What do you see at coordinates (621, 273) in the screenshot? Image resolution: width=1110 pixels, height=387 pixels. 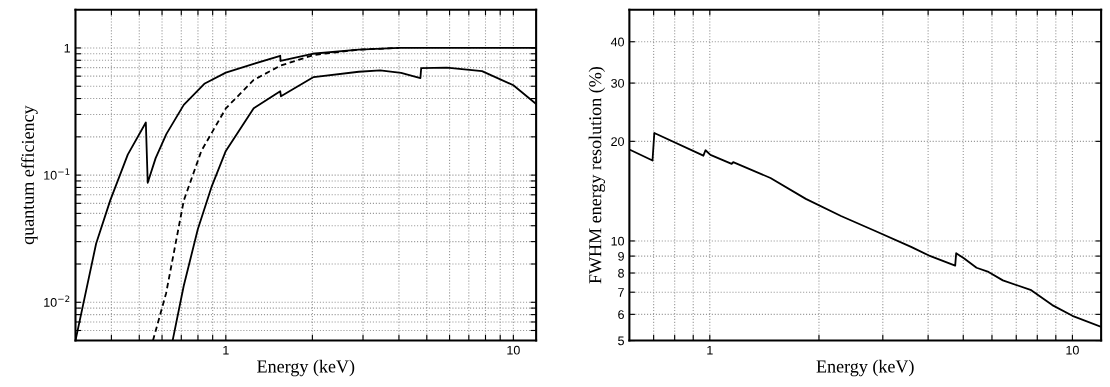 I see `y-tick-label: 8` at bounding box center [621, 273].